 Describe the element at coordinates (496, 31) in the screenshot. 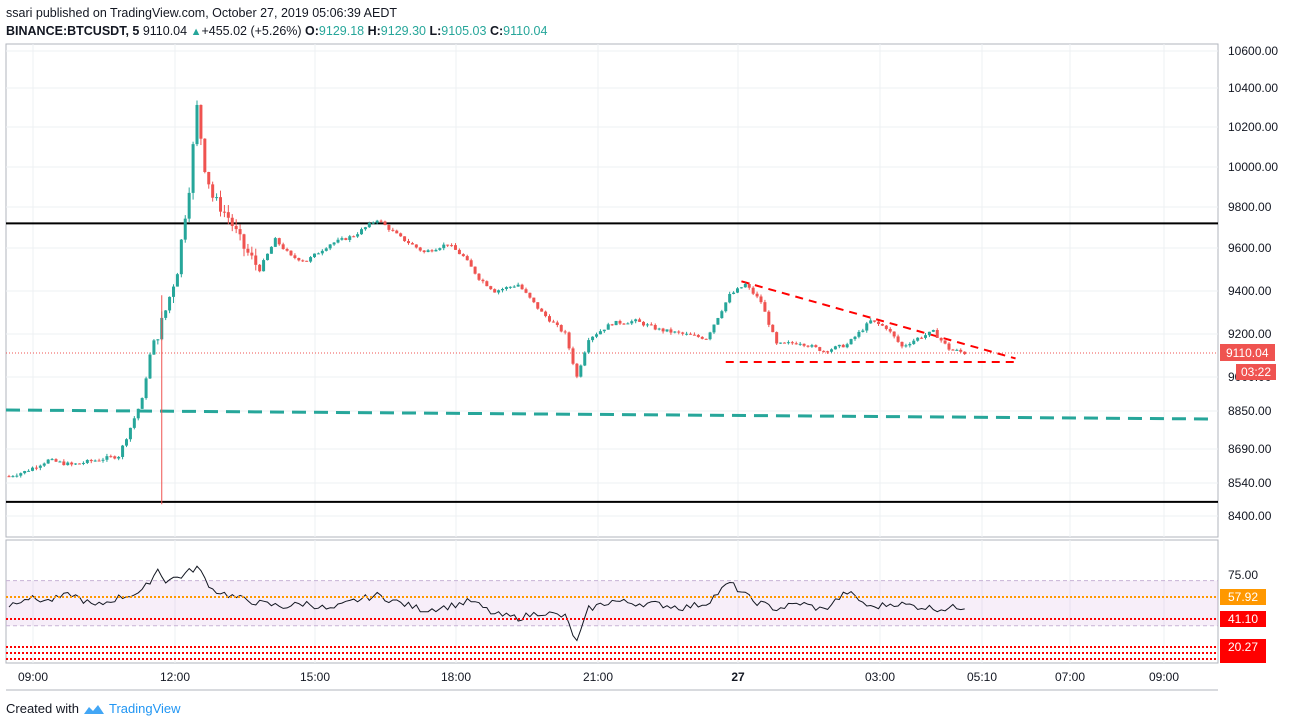

I see `close-label: C:` at that location.